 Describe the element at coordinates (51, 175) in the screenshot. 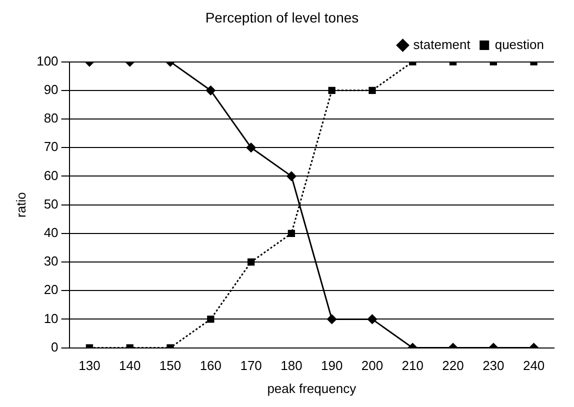

I see `y-tick-label: 60` at that location.